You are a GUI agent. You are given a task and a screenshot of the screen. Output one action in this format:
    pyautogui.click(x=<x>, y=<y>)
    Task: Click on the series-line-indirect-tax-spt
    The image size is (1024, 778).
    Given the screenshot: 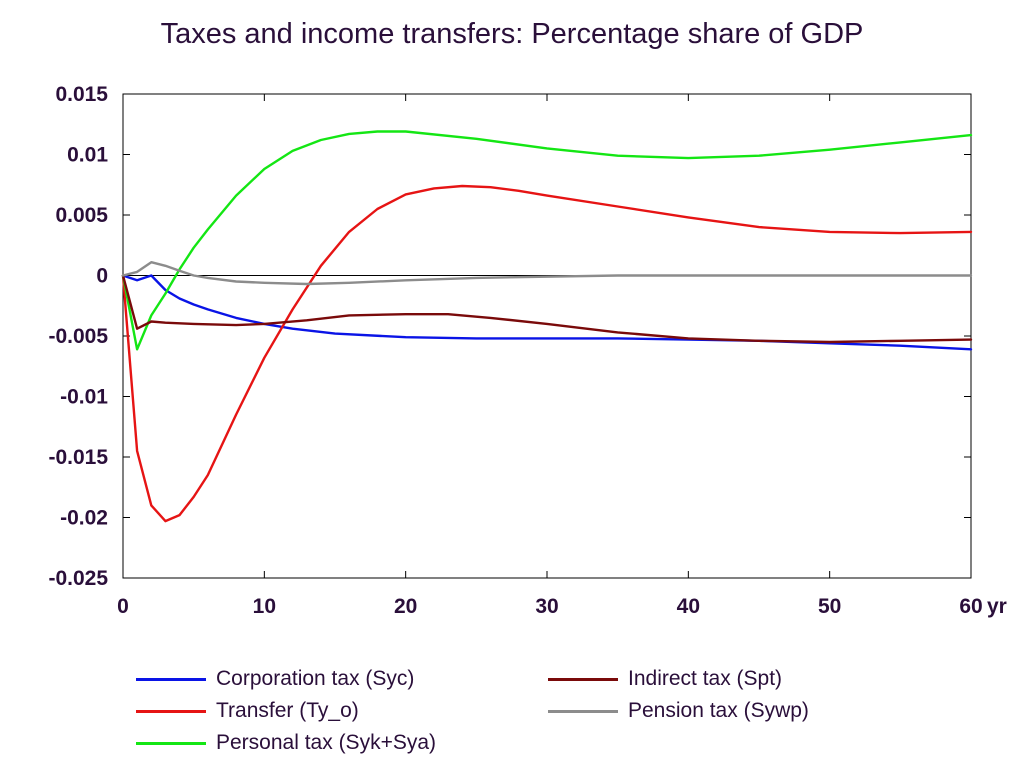 What is the action you would take?
    pyautogui.click(x=547, y=309)
    